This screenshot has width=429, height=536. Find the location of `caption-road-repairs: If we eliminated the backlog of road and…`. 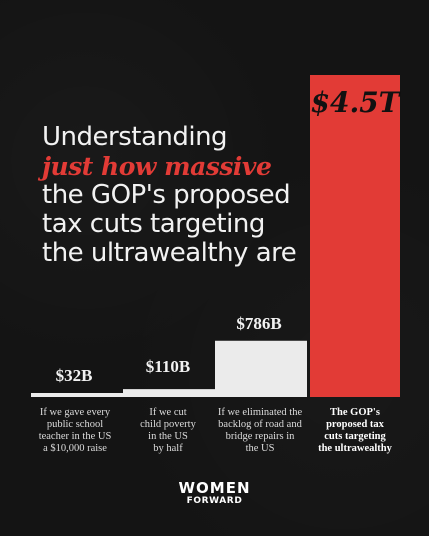

caption-road-repairs: If we eliminated the backlog of road and… is located at coordinates (260, 431).